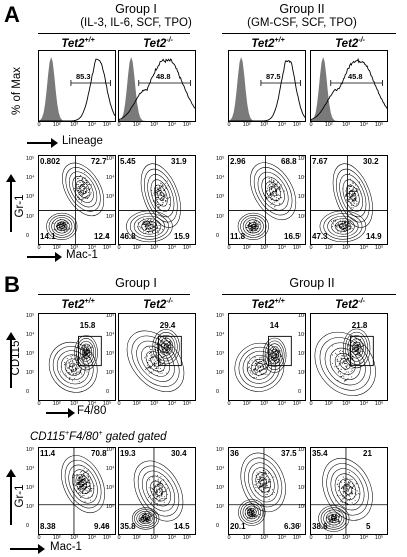 The image size is (407, 557). What do you see at coordinates (11, 206) in the screenshot?
I see `gr1-y-arrow-shaft` at bounding box center [11, 206].